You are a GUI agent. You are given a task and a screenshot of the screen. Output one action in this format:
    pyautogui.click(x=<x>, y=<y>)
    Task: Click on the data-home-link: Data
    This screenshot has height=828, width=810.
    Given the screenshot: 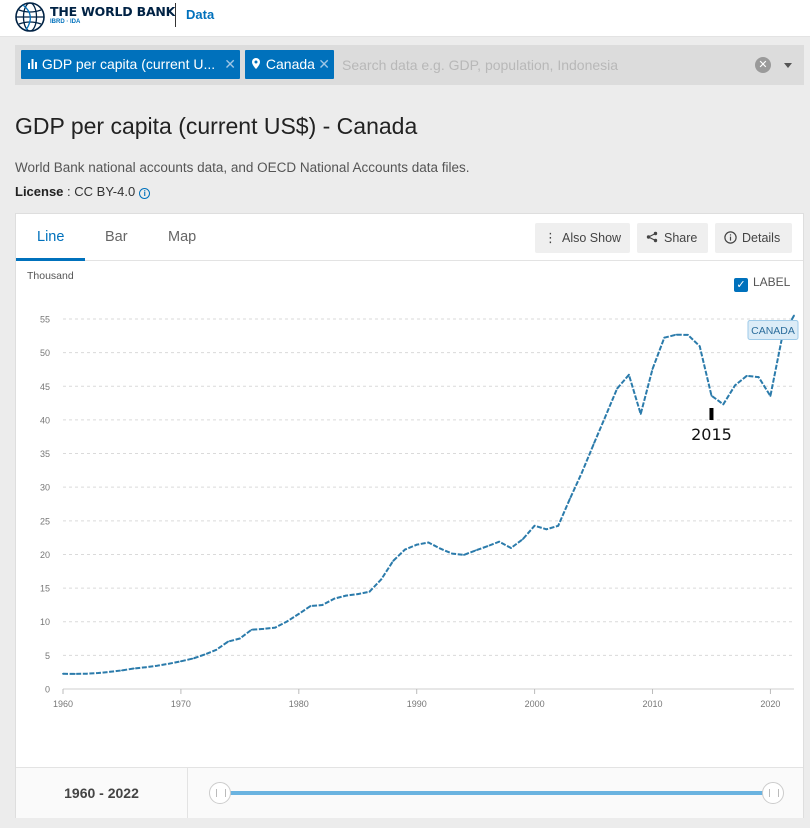 What is the action you would take?
    pyautogui.click(x=200, y=14)
    